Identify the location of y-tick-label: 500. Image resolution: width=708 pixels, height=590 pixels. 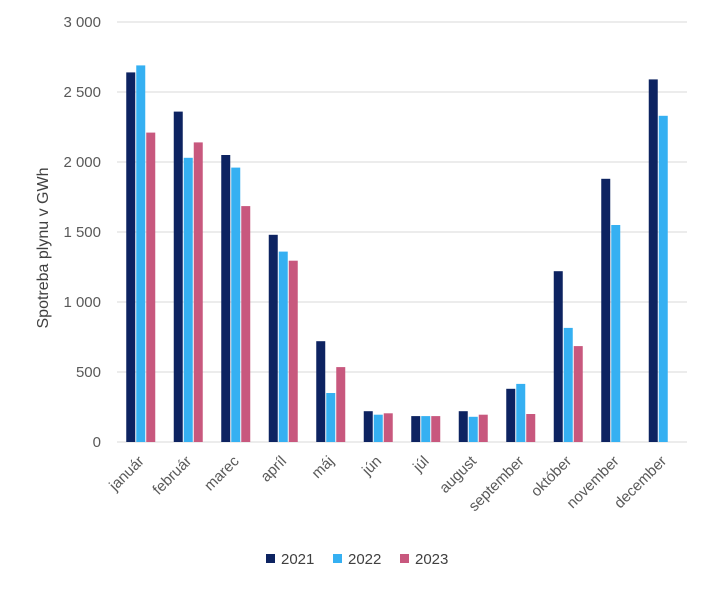
(88, 372).